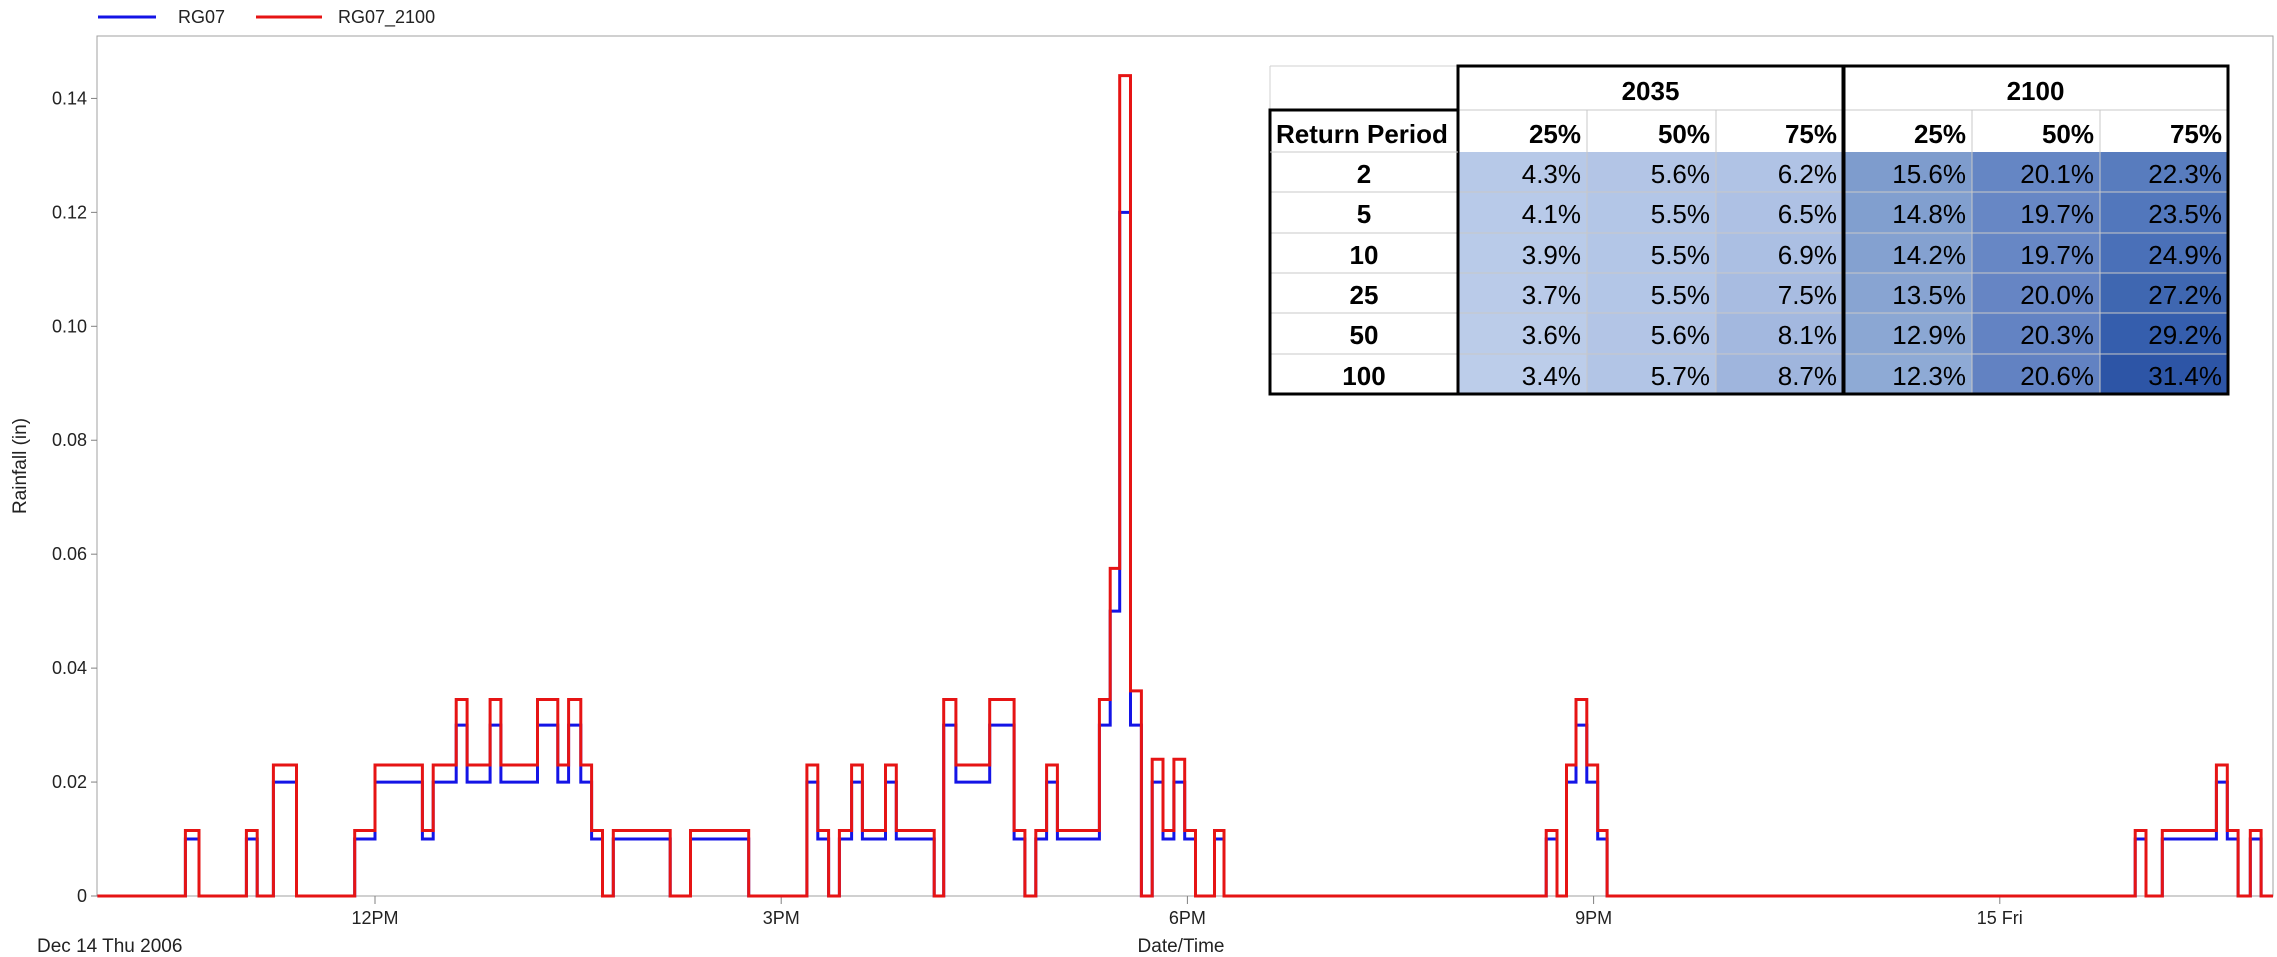 Image resolution: width=2277 pixels, height=957 pixels. What do you see at coordinates (2057, 376) in the screenshot?
I see `table-cell: 20.6%` at bounding box center [2057, 376].